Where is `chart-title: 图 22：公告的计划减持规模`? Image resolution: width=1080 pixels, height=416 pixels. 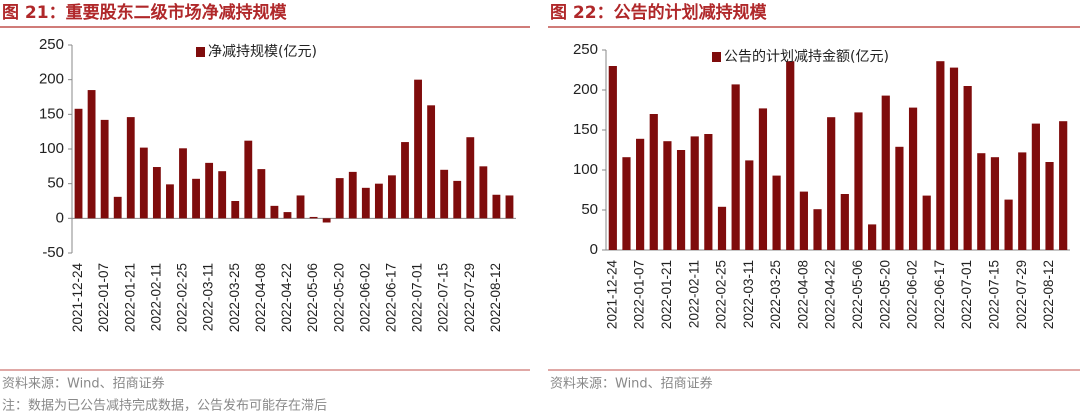
chart-title: 图 22：公告的计划减持规模 is located at coordinates (659, 12).